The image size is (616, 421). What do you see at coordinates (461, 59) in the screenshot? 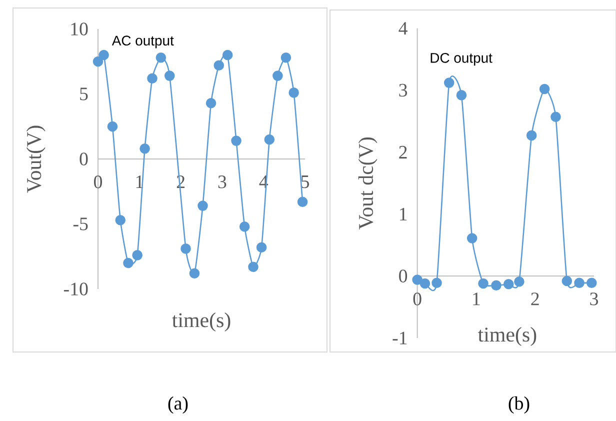
I see `annotation: DC output` at bounding box center [461, 59].